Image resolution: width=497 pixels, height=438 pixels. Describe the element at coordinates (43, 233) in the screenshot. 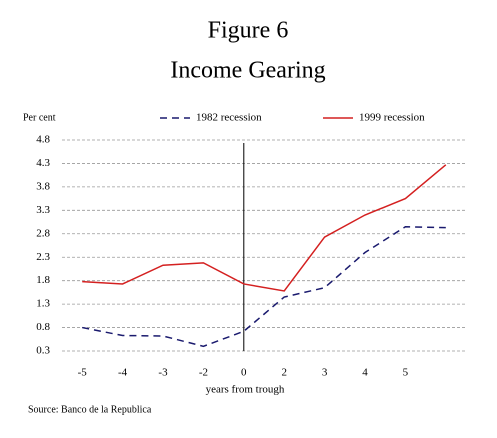

I see `y-tick-label: 2.8` at that location.